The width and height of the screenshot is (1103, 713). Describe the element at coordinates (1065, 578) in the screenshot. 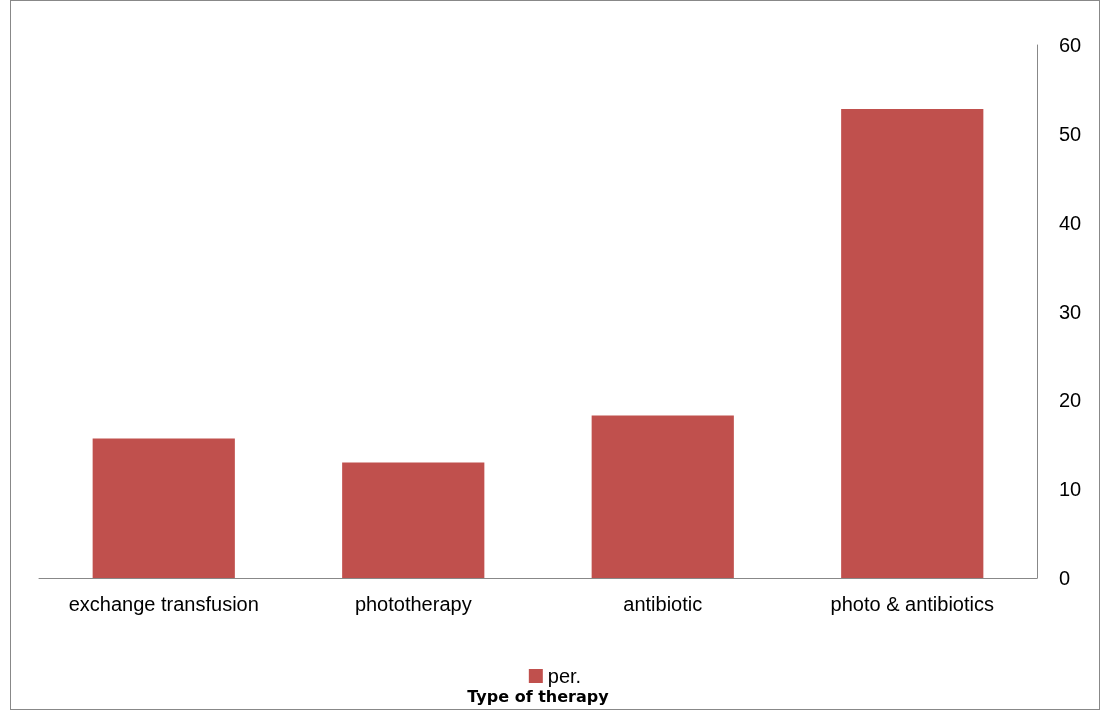

I see `y-tick-label: 0` at that location.